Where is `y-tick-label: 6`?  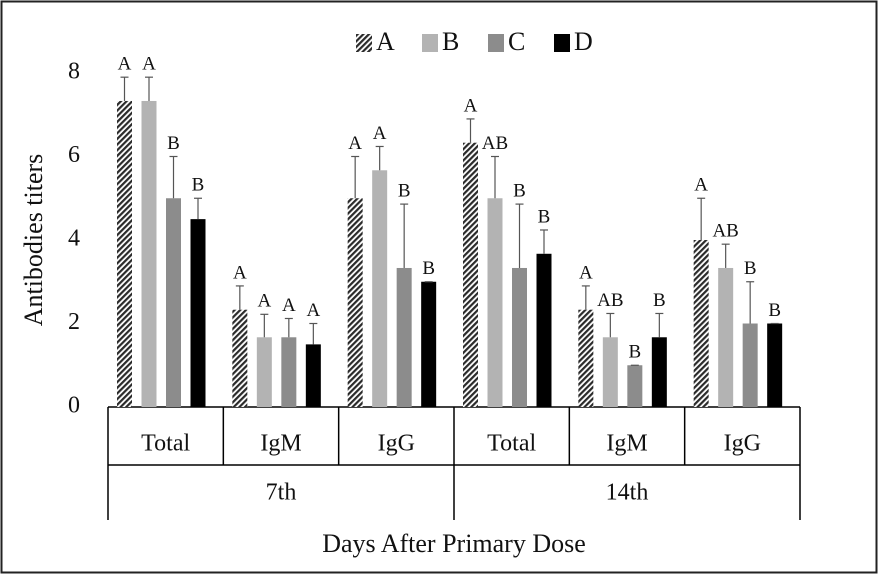
y-tick-label: 6 is located at coordinates (74, 155).